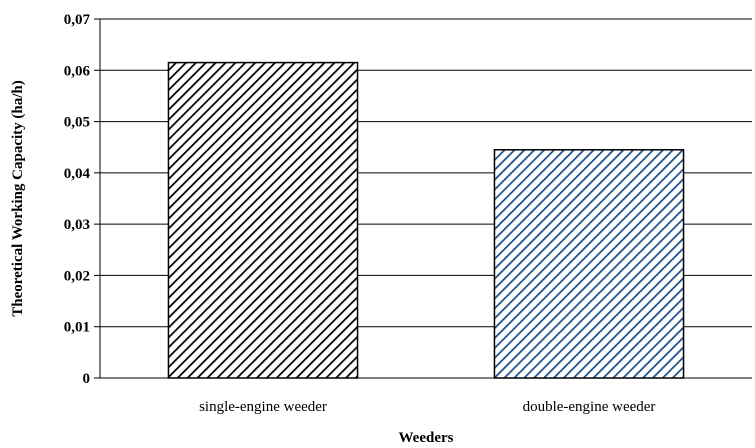 Image resolution: width=755 pixels, height=448 pixels. What do you see at coordinates (77, 71) in the screenshot?
I see `y-tick-label: 0,06` at bounding box center [77, 71].